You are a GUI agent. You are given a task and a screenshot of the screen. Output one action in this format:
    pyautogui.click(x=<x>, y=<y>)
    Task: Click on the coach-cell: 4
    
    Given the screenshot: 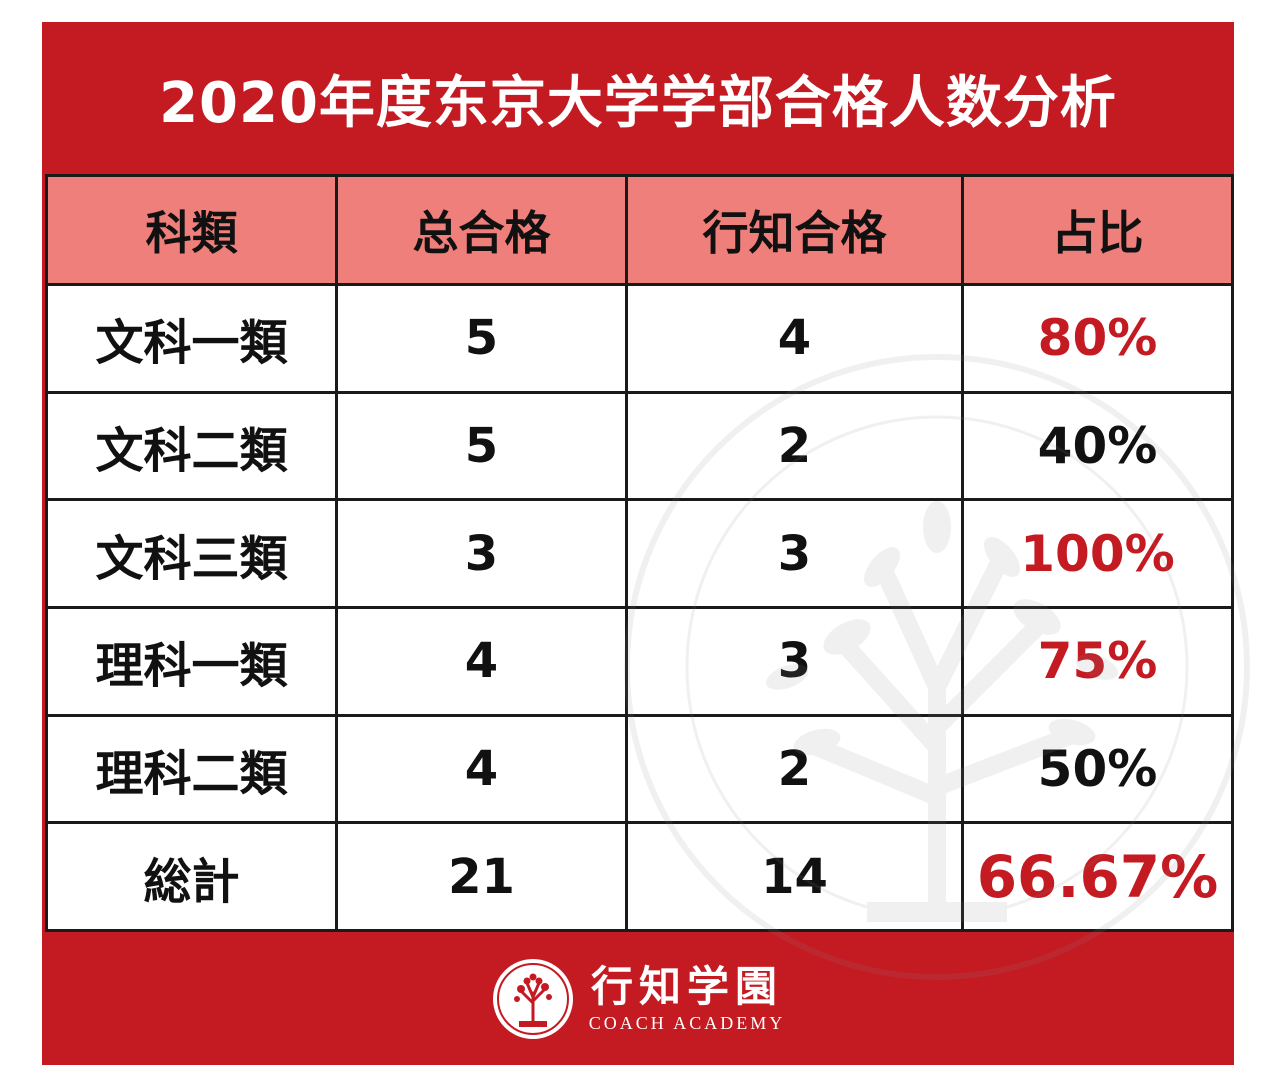 What is the action you would take?
    pyautogui.click(x=794, y=338)
    